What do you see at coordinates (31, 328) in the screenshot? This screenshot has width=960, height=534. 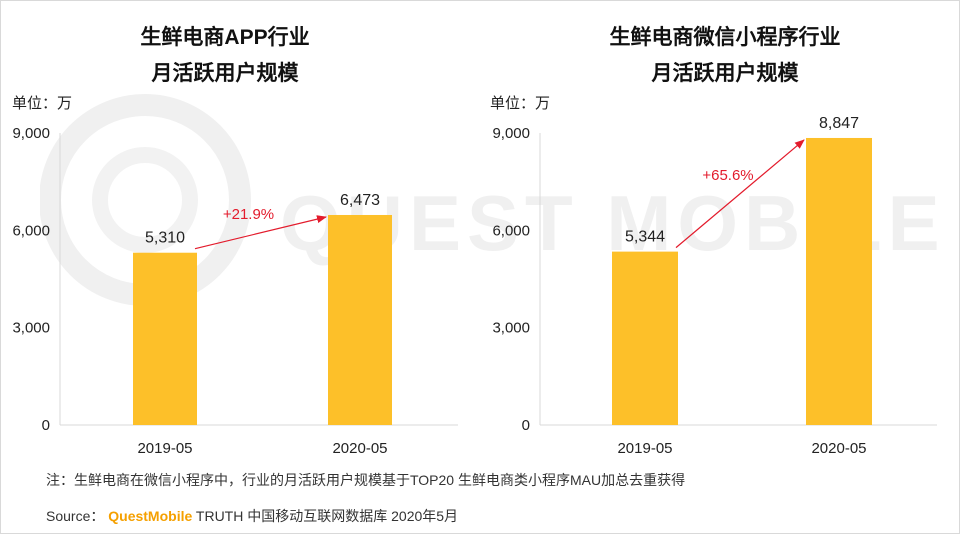 I see `left-ytick-label: 3,000` at bounding box center [31, 328].